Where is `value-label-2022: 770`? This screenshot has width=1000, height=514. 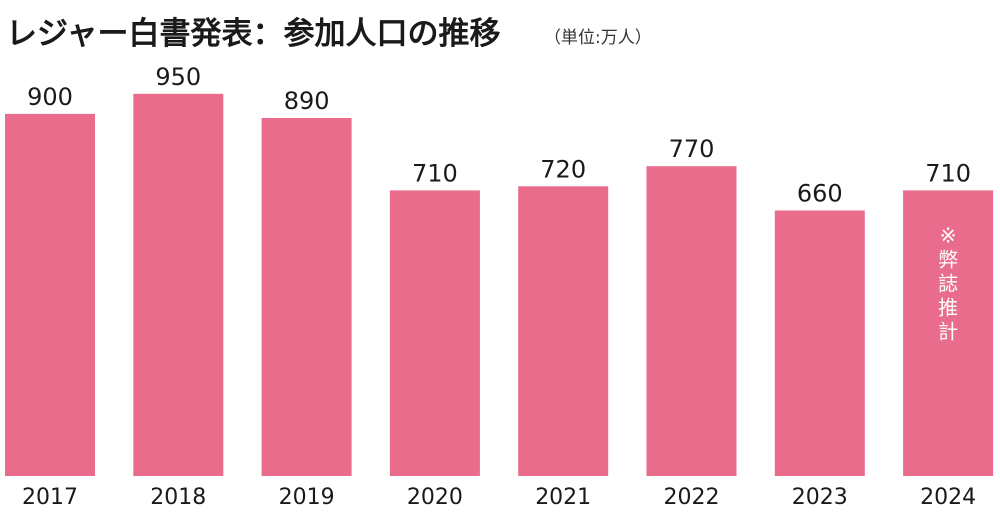 value-label-2022: 770 is located at coordinates (692, 149).